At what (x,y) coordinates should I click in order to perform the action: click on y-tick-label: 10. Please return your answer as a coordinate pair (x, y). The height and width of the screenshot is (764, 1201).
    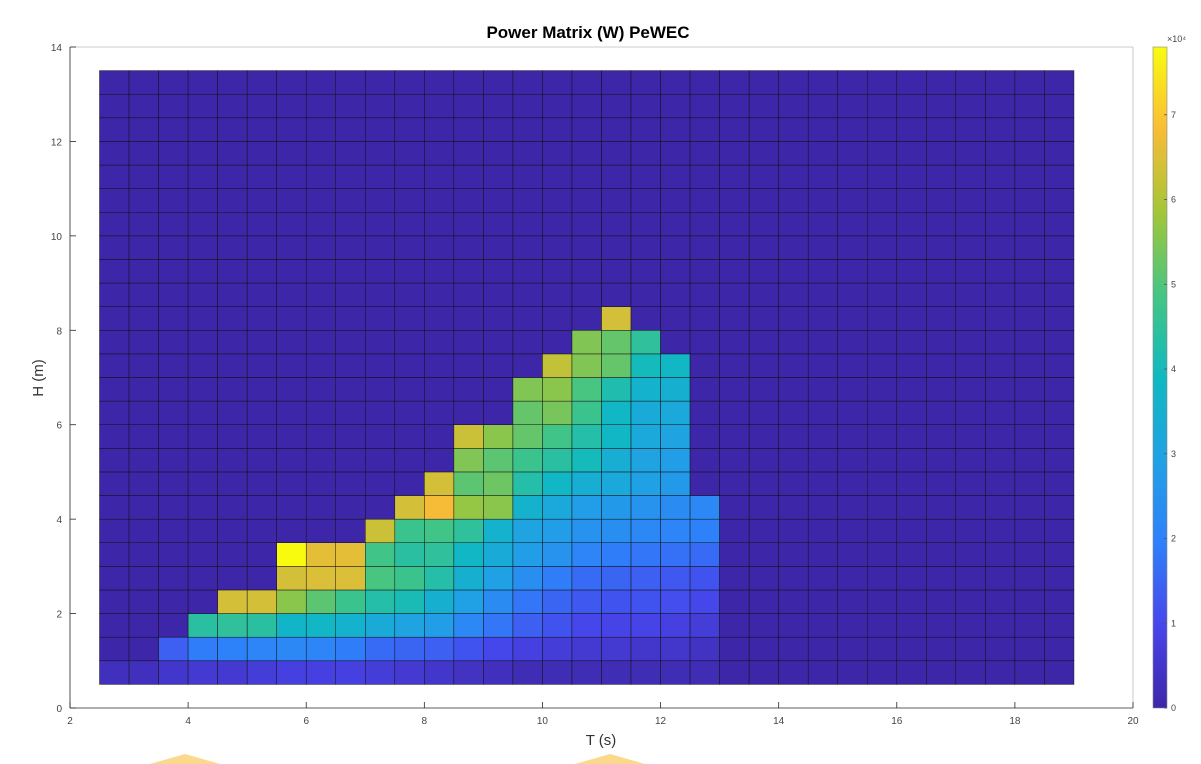
    Looking at the image, I should click on (57, 237).